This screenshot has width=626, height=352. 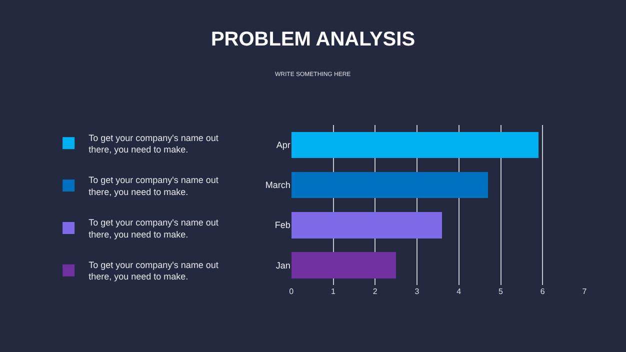 What do you see at coordinates (277, 185) in the screenshot?
I see `y-tick-label: March` at bounding box center [277, 185].